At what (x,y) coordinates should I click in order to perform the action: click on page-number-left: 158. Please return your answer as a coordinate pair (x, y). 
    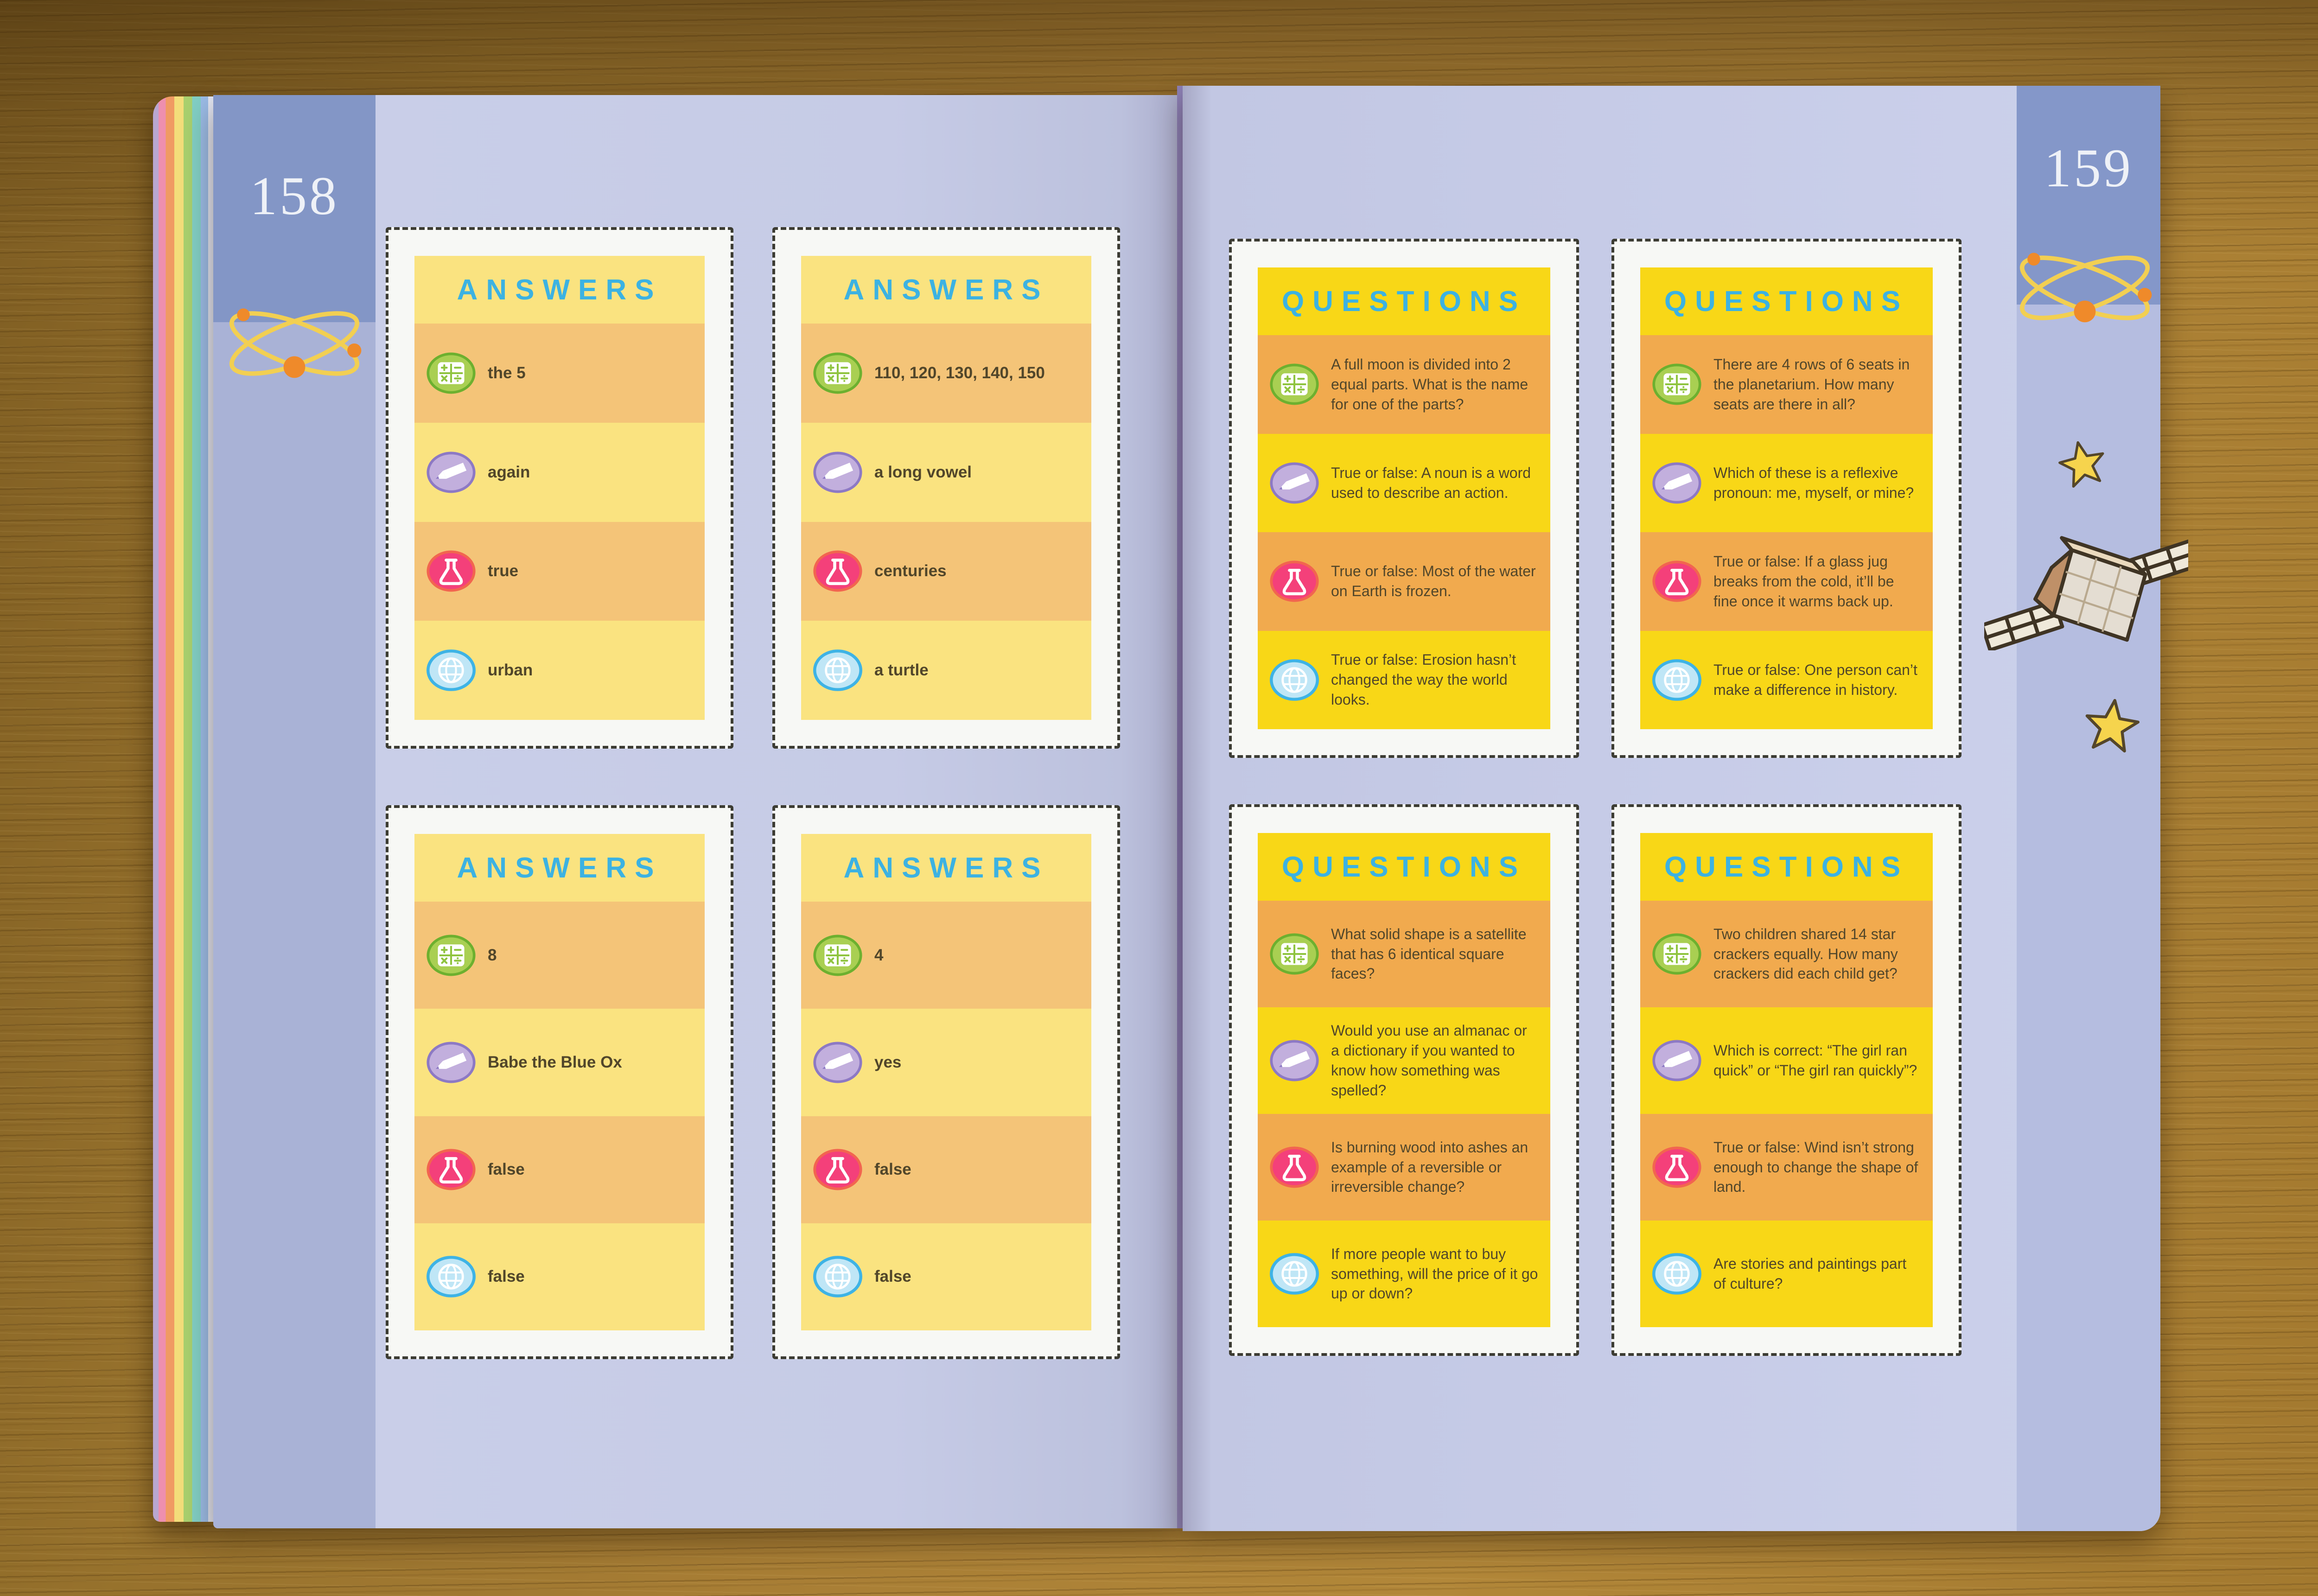
    Looking at the image, I should click on (294, 195).